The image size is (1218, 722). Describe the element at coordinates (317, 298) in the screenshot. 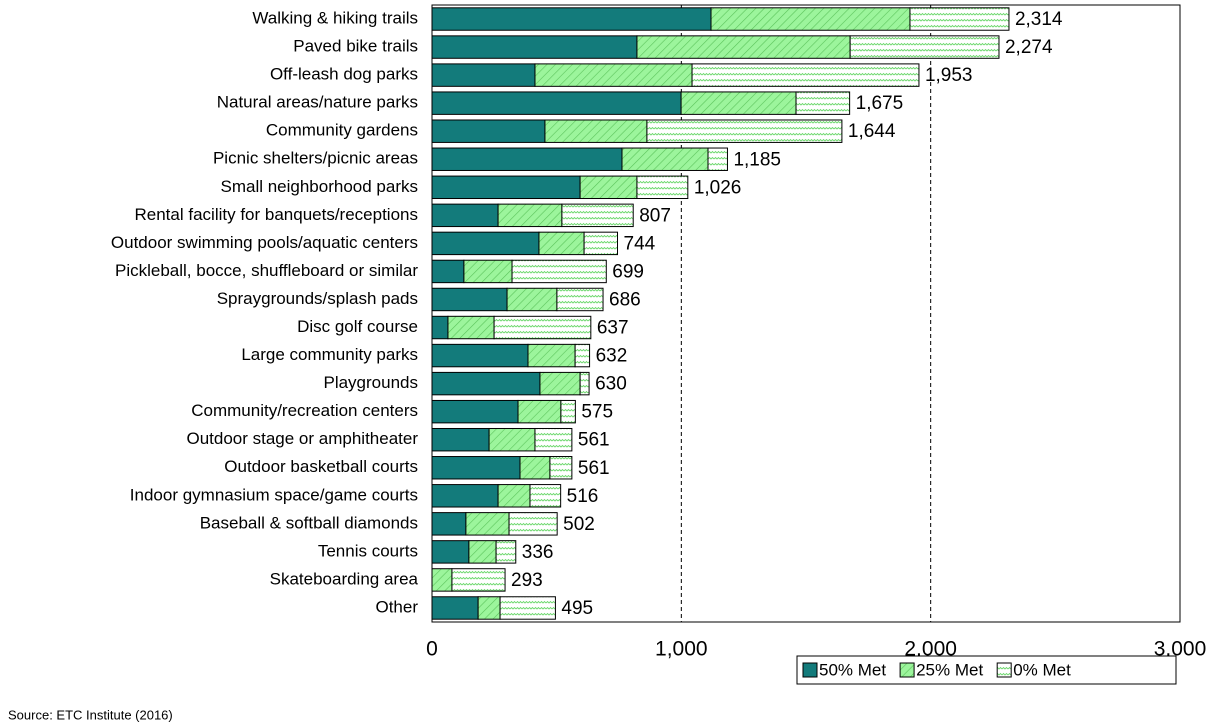

I see `category-label: Spraygrounds/splash pads` at that location.